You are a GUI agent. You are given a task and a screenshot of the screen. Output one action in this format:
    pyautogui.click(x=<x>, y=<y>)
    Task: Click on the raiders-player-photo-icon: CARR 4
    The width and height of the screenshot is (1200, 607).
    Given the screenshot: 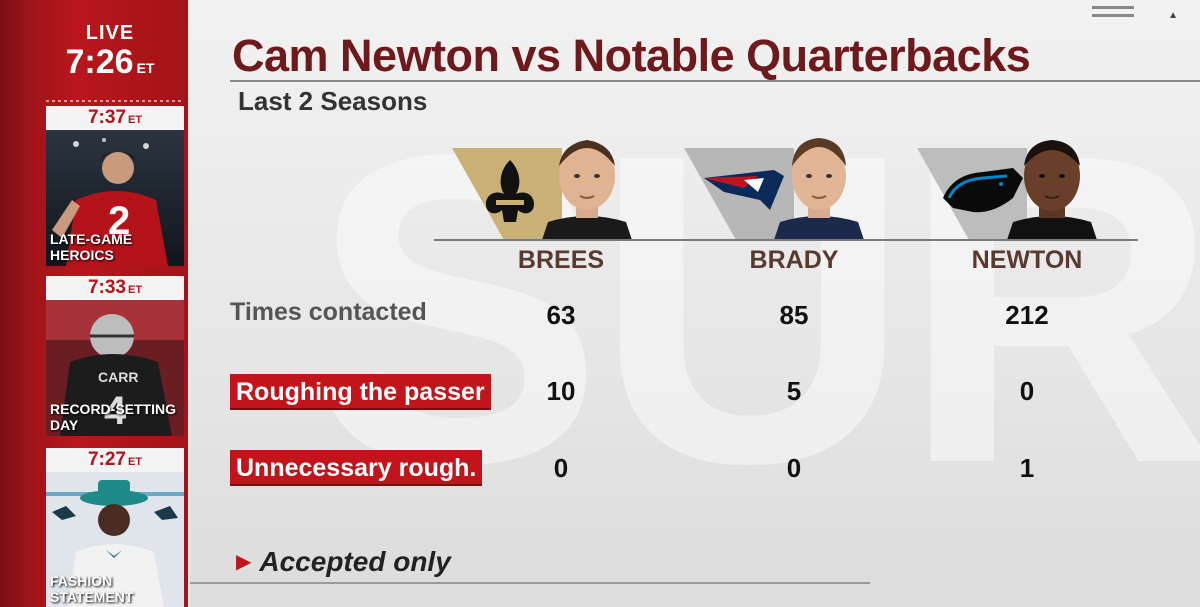 What is the action you would take?
    pyautogui.click(x=115, y=368)
    